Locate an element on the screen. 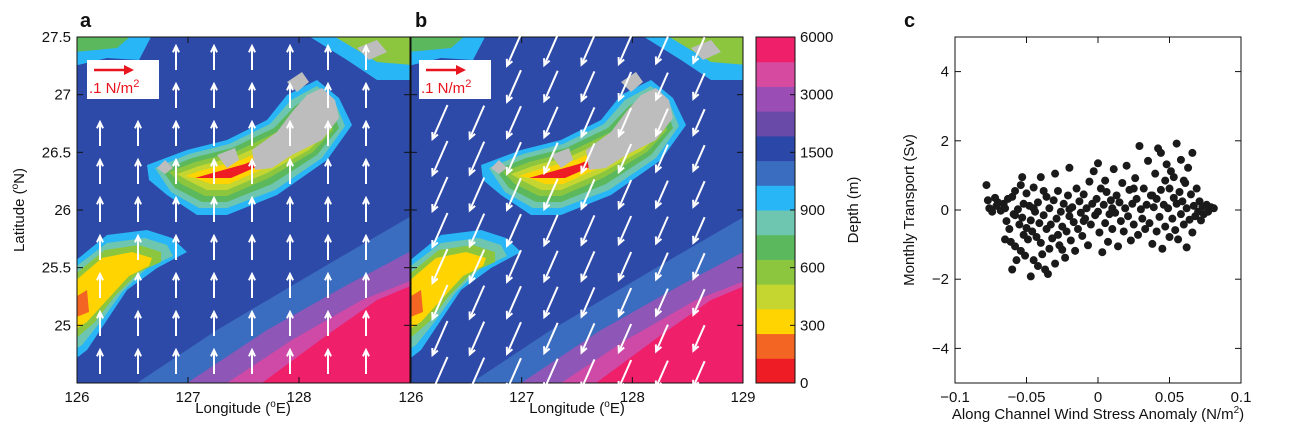 The width and height of the screenshot is (1290, 435). colorbar-tick-label: 1500 is located at coordinates (816, 152).